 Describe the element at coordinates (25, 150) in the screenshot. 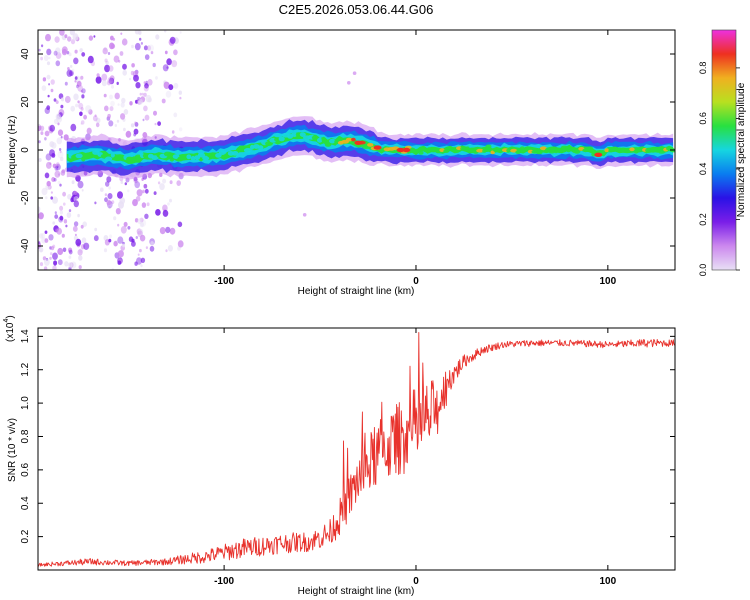

I see `spectrogram-ytick-label: 0` at that location.